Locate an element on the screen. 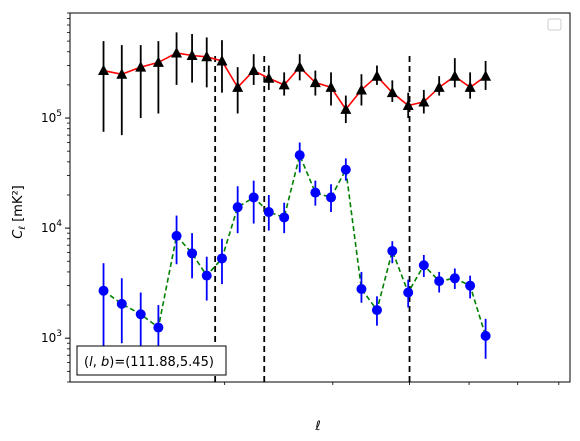 Image resolution: width=580 pixels, height=441 pixels. y-tick-label: 10³ is located at coordinates (51, 337).